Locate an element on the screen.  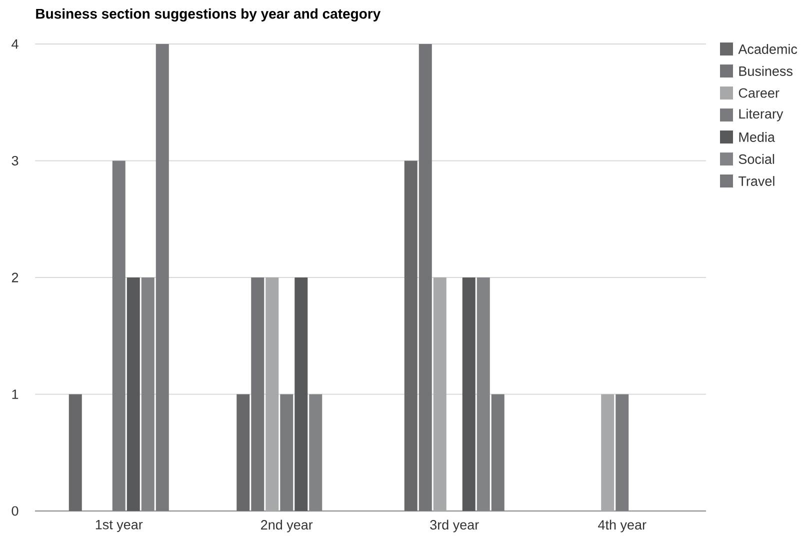
x-tick-label: 3rd year is located at coordinates (454, 526).